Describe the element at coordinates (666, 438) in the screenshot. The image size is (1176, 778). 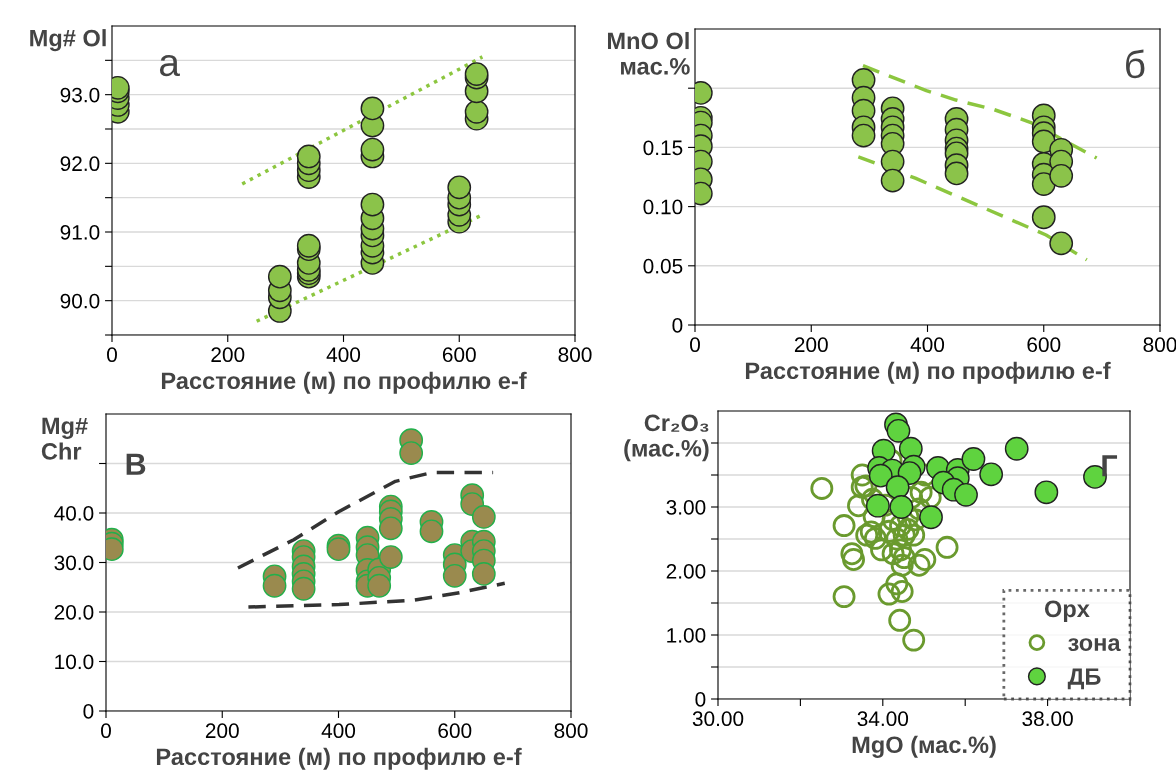
I see `y-axis-title: Cr₂O₃ (мас.%)` at that location.